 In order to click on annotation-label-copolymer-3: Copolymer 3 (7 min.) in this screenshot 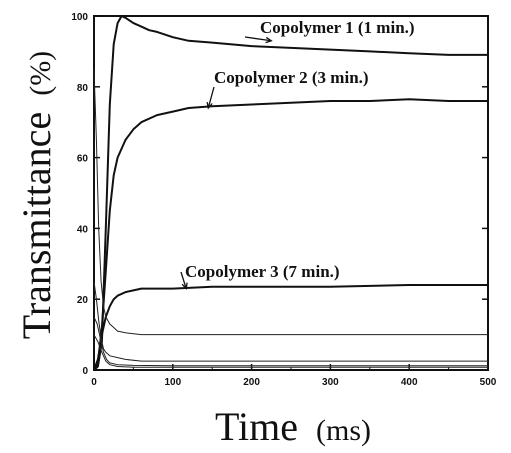, I will do `click(262, 271)`.